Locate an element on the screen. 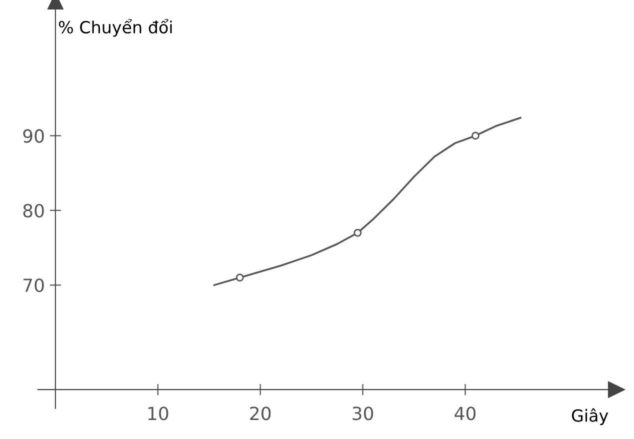  x-tick-label: 20 is located at coordinates (260, 413).